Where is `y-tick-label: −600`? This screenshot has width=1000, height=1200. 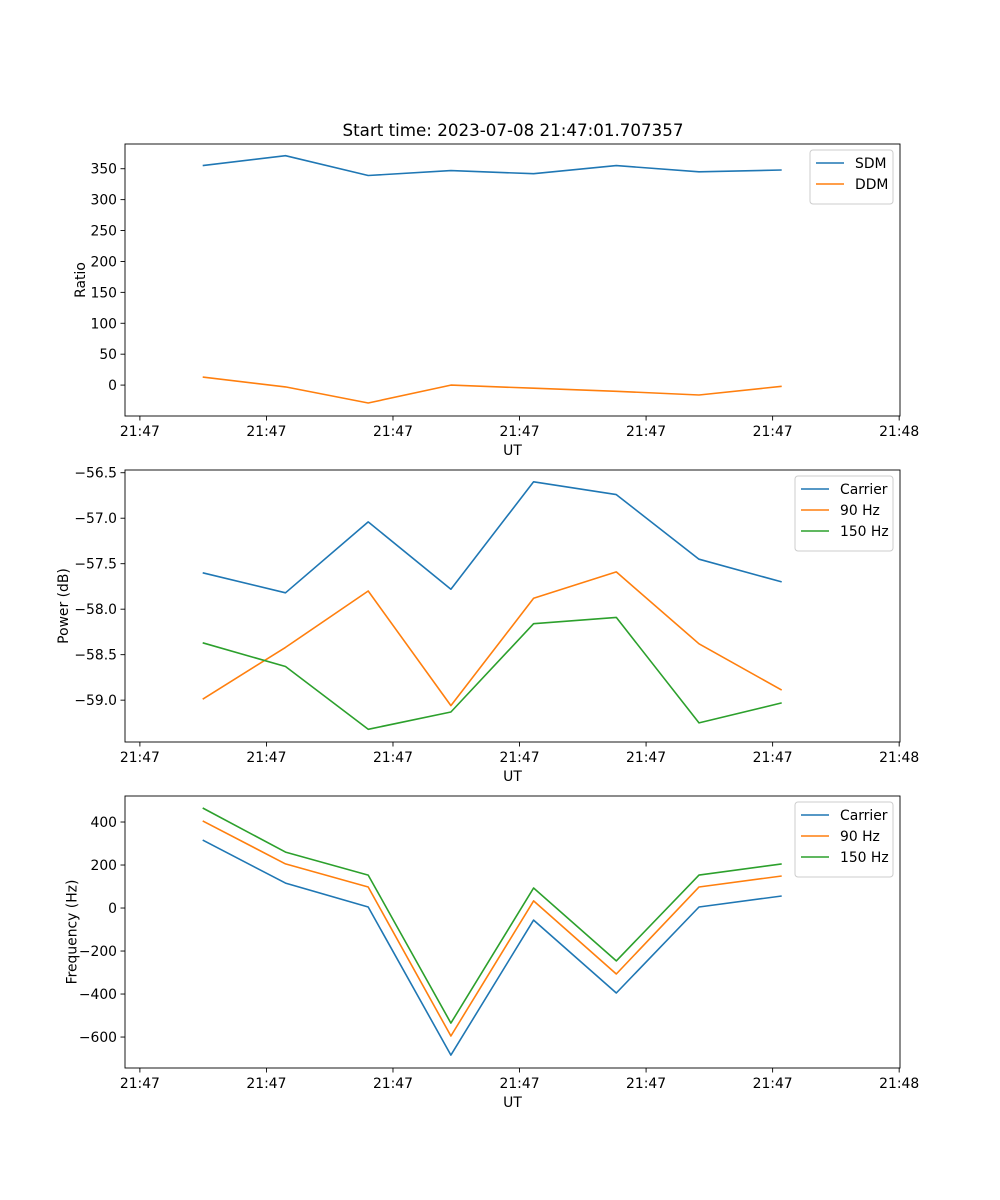
y-tick-label: −600 is located at coordinates (98, 1038).